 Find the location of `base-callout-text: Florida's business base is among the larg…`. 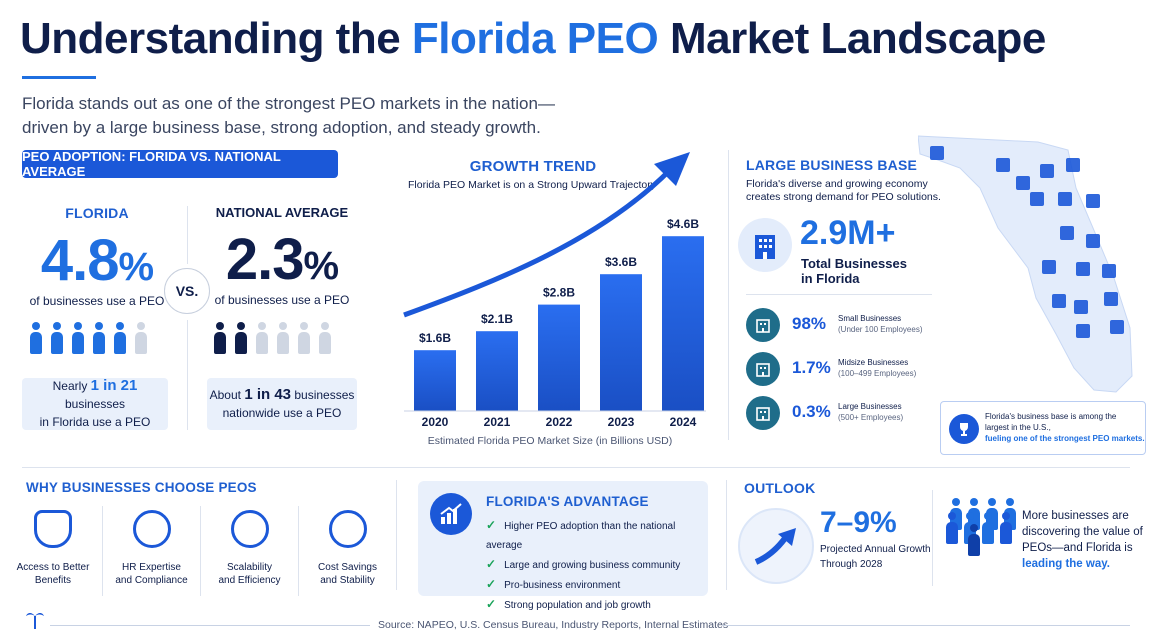

base-callout-text: Florida's business base is among the larg… is located at coordinates (1065, 427).